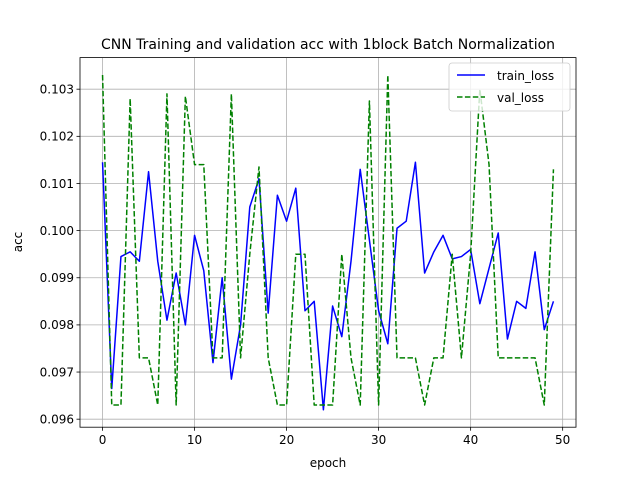  I want to click on y-tick-label: 0.102, so click(57, 137).